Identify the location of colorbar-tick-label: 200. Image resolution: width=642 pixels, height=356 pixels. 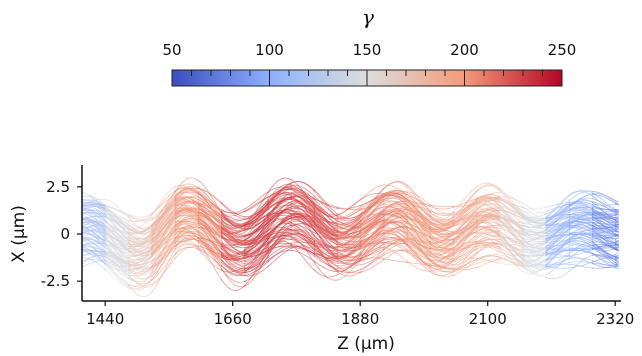
(464, 50).